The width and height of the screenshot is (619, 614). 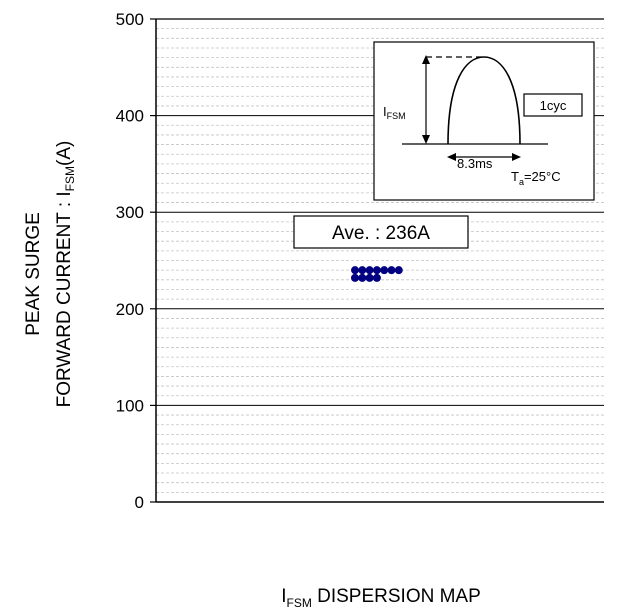 What do you see at coordinates (451, 157) in the screenshot?
I see `inset-time-arrowhead-left` at bounding box center [451, 157].